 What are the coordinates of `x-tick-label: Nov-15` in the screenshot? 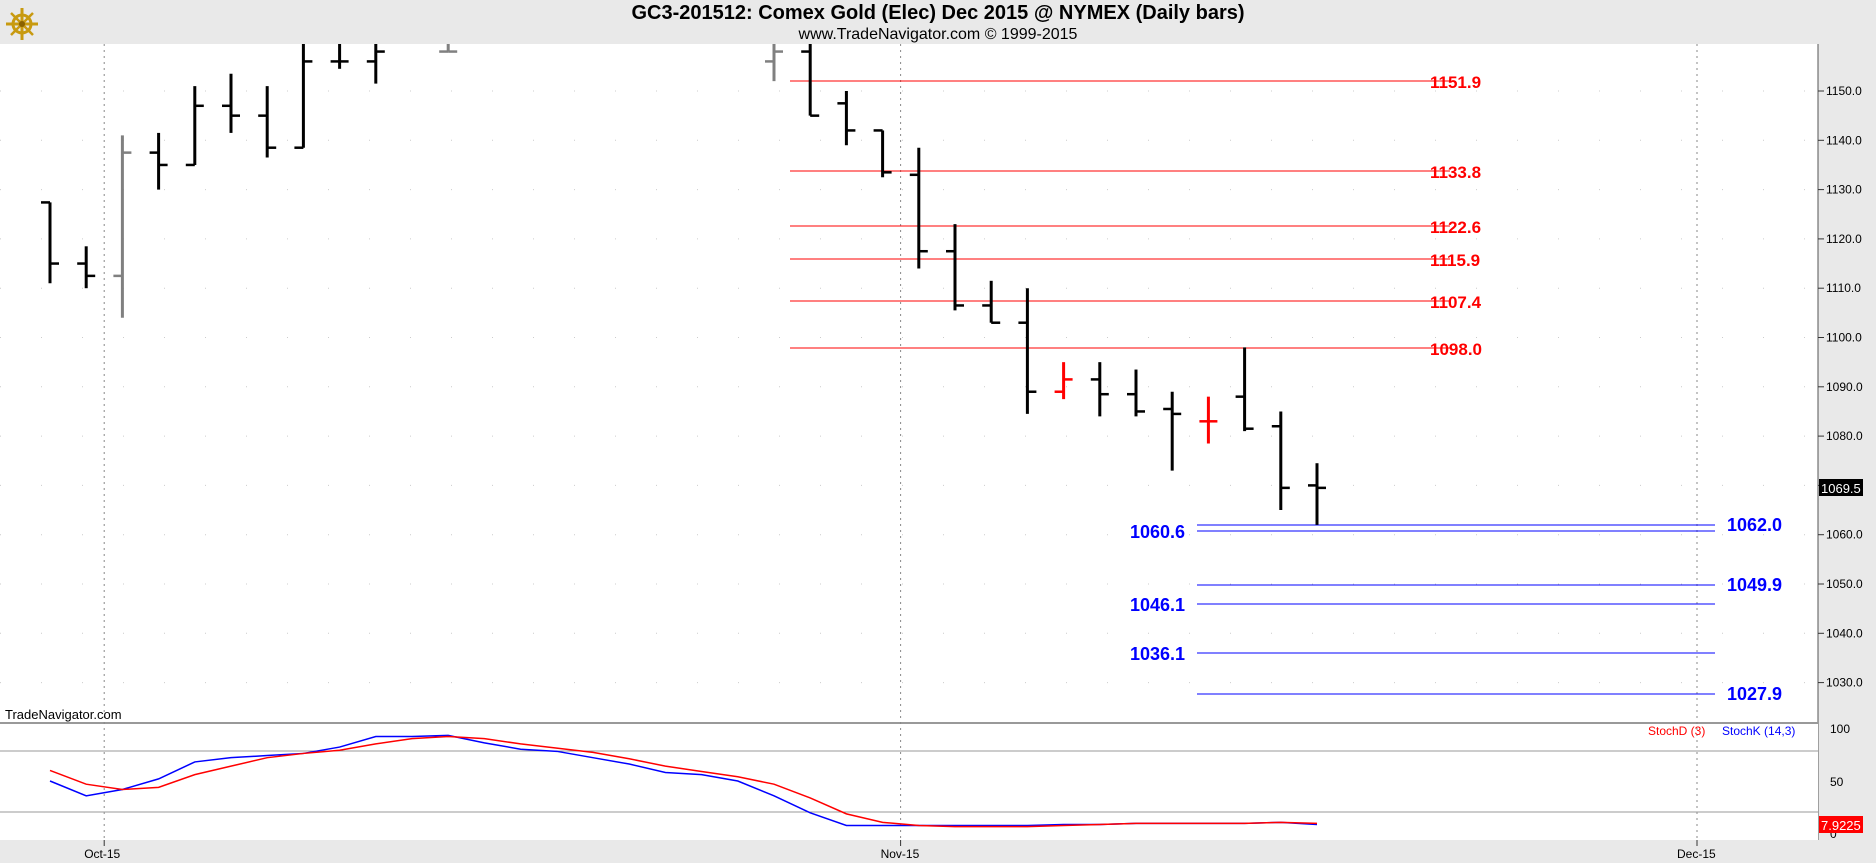 It's located at (900, 854).